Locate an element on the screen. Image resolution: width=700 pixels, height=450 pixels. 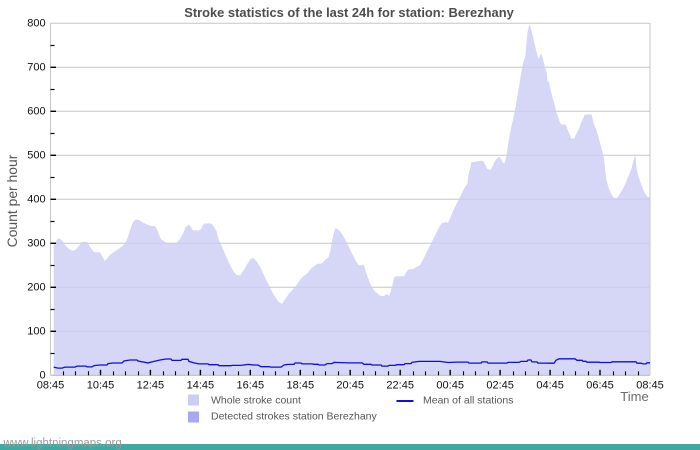
svg-text: 00:45 is located at coordinates (450, 385).